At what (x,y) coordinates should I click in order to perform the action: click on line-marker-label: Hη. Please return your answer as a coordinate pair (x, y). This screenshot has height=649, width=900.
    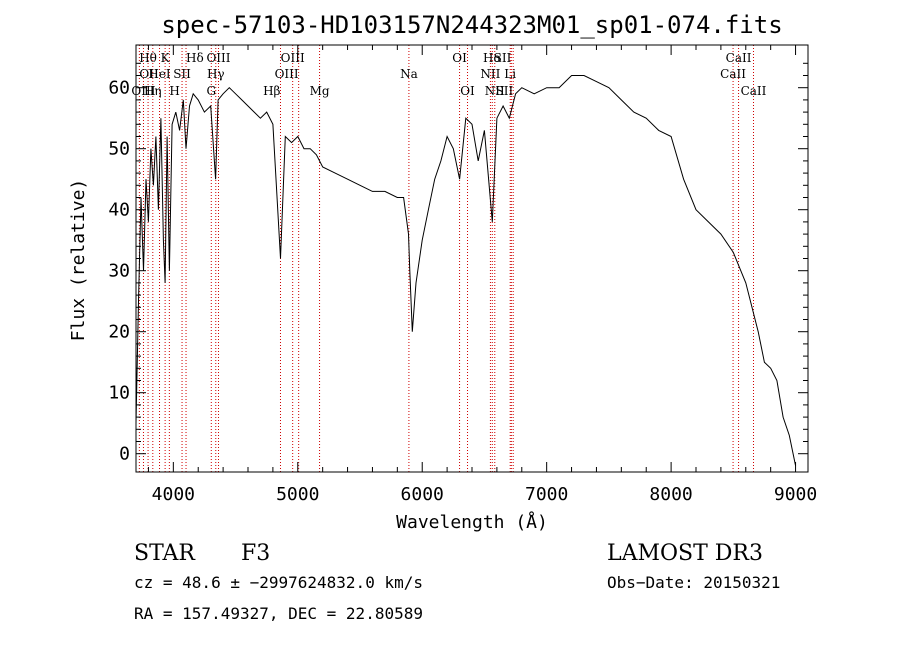
    Looking at the image, I should click on (153, 91).